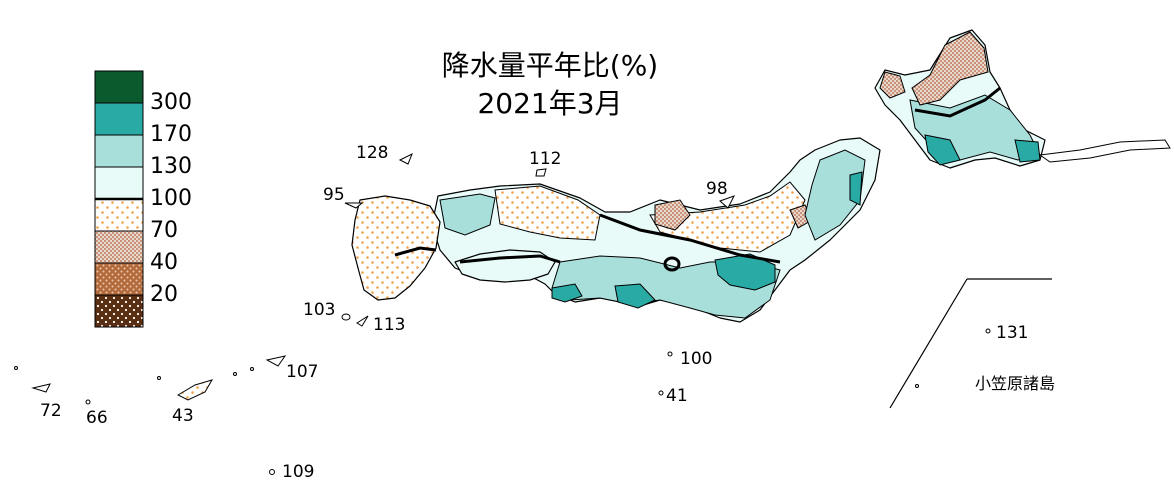 The image size is (1174, 487). I want to click on value-label-109: 109, so click(298, 472).